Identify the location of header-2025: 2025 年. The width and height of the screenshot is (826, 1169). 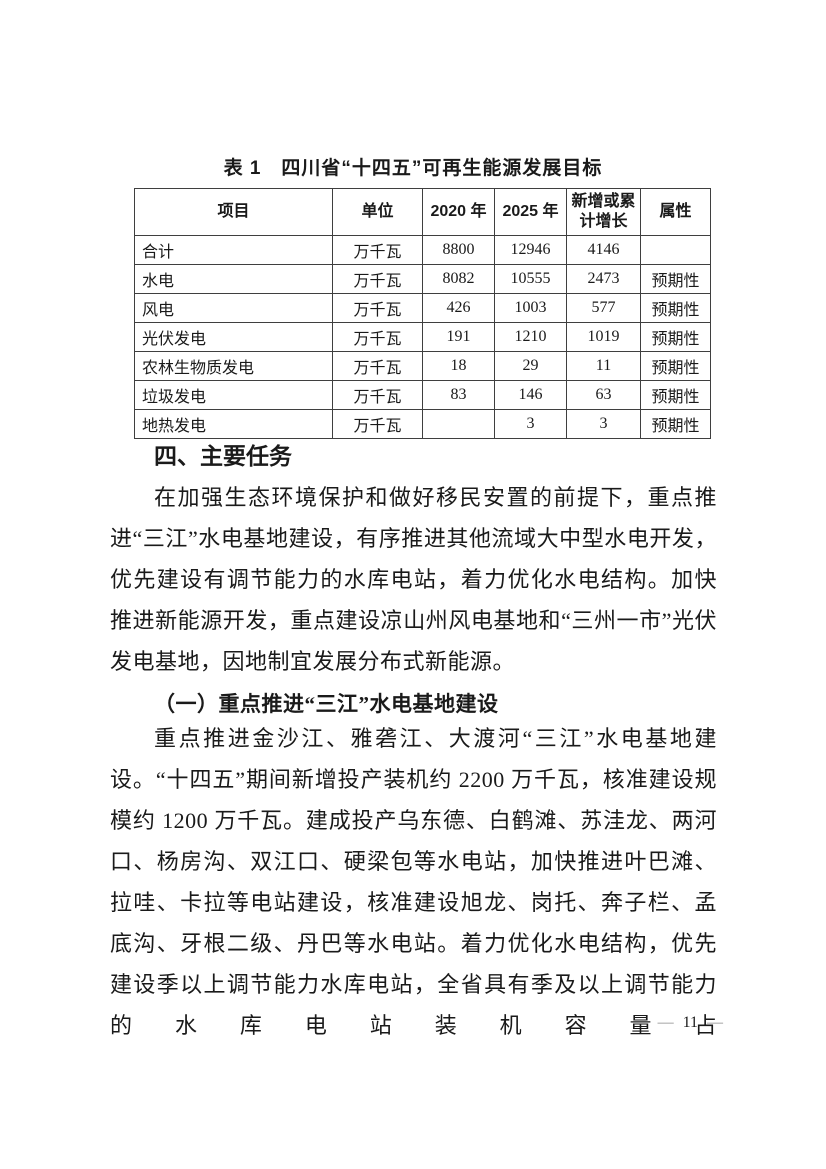
(530, 212).